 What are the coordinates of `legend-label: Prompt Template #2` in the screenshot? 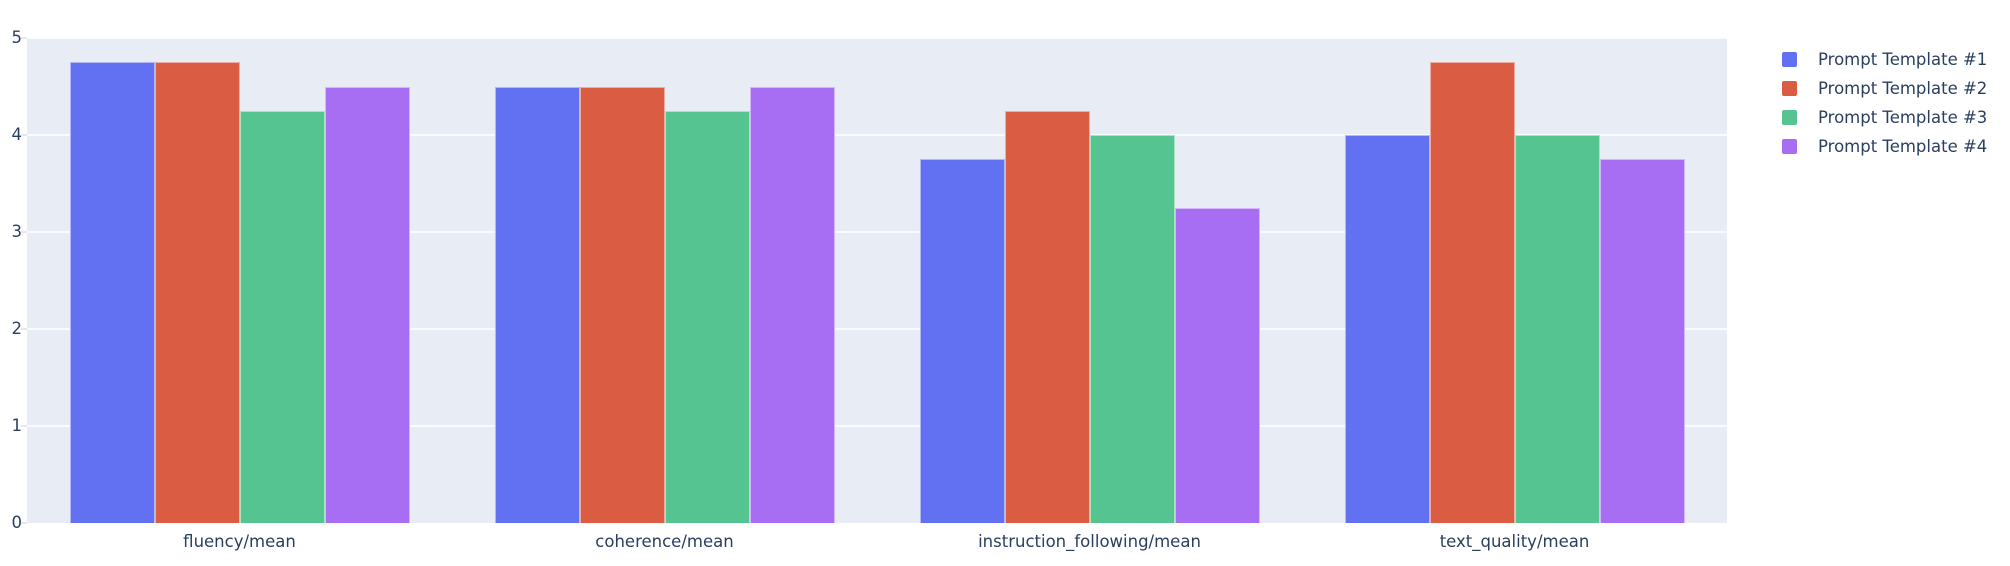 It's located at (1903, 88).